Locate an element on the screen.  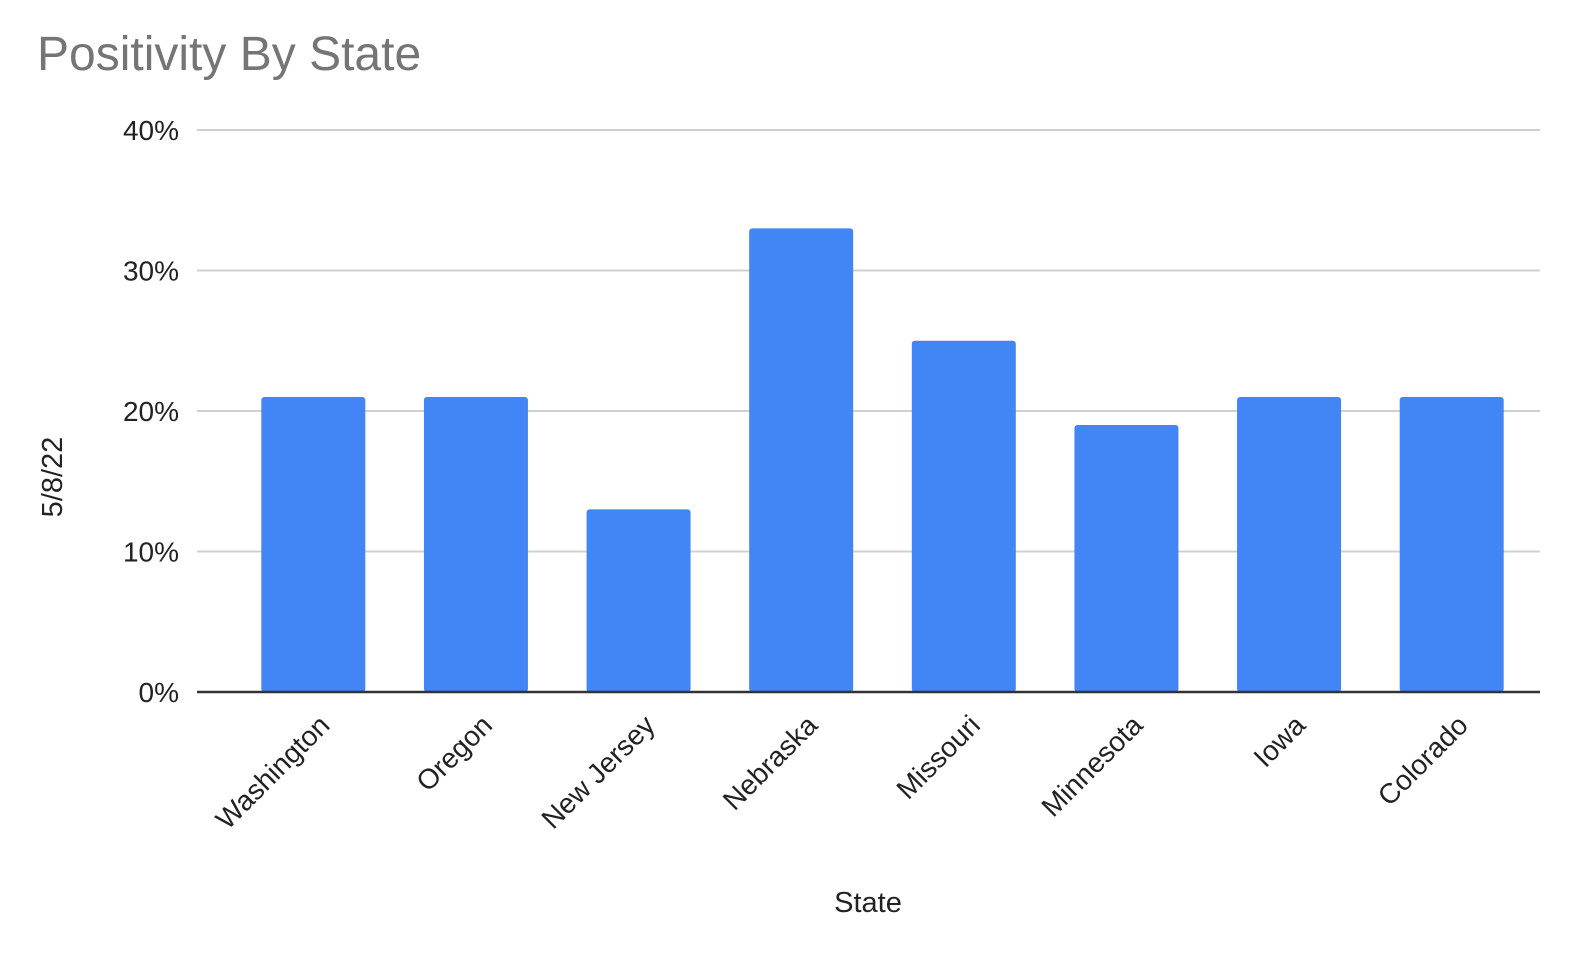
x-tick-label: Oregon is located at coordinates (454, 753).